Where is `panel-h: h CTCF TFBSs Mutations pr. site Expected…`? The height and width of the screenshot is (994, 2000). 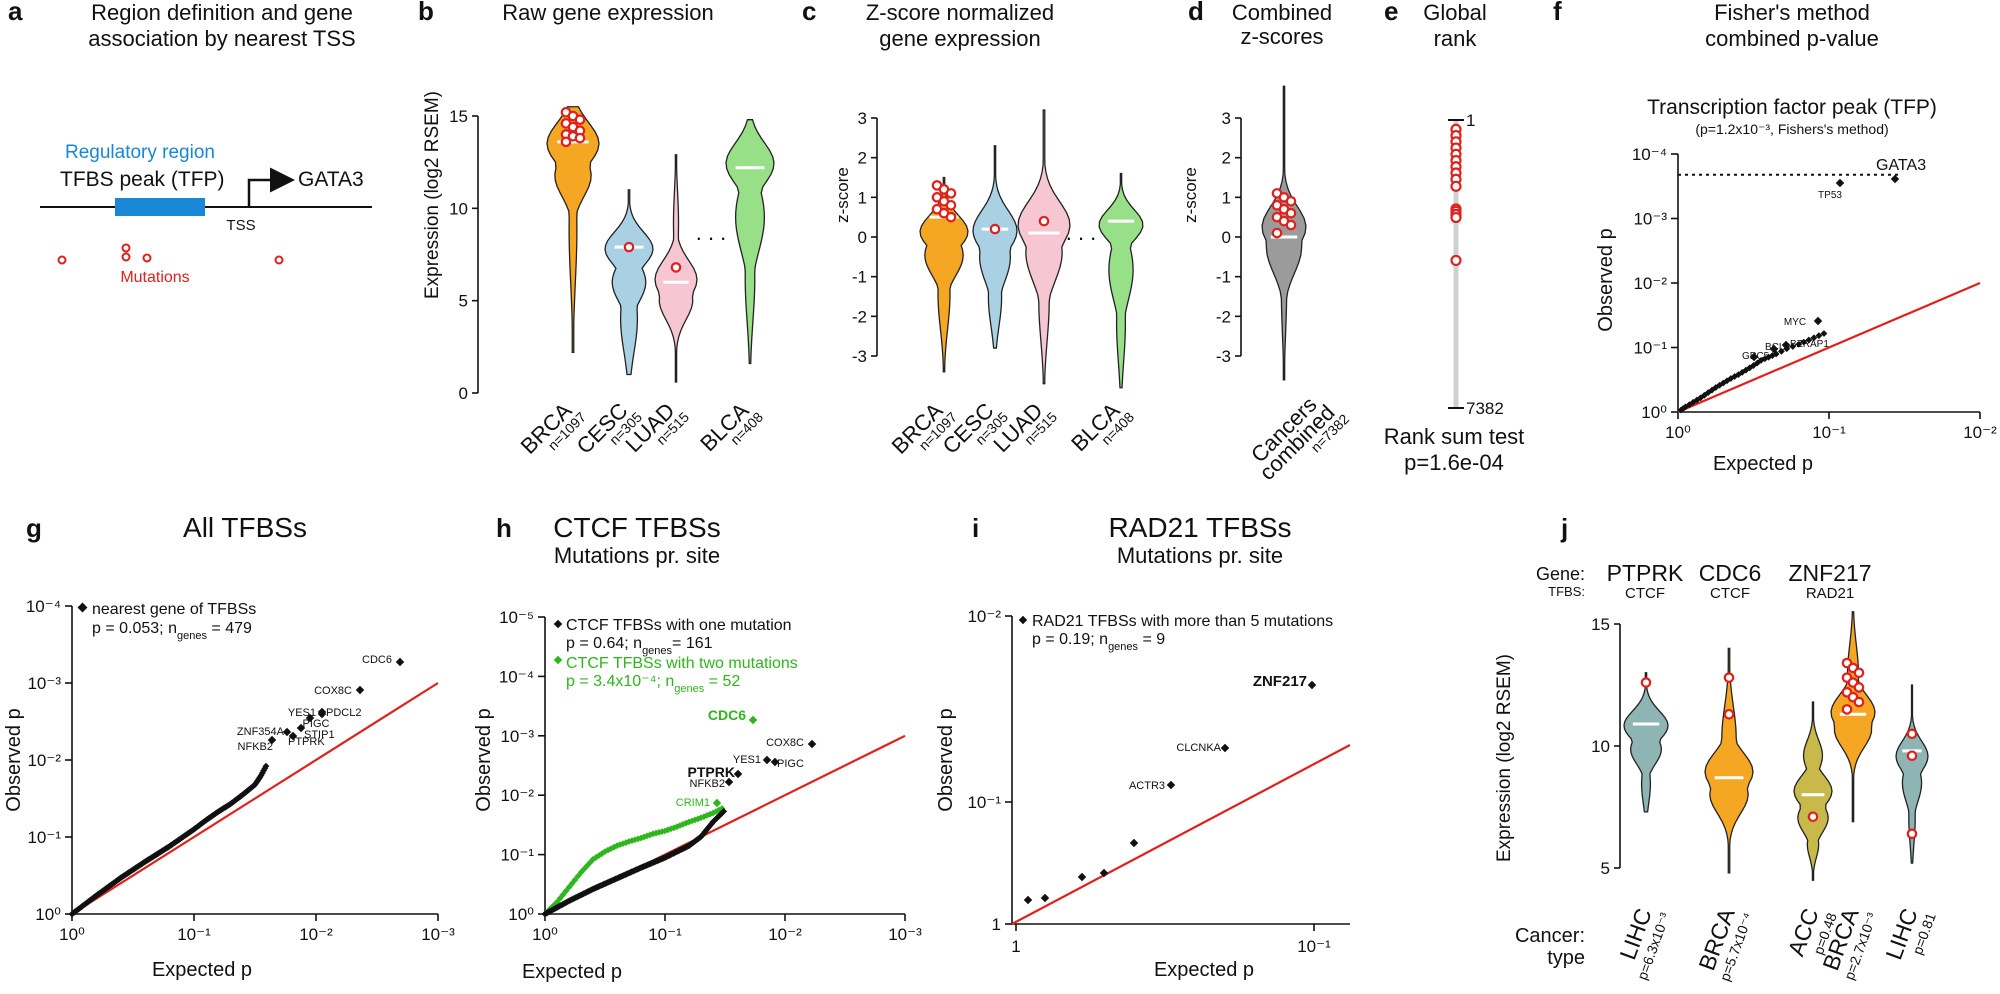 panel-h: h CTCF TFBSs Mutations pr. site Expected… is located at coordinates (697, 747).